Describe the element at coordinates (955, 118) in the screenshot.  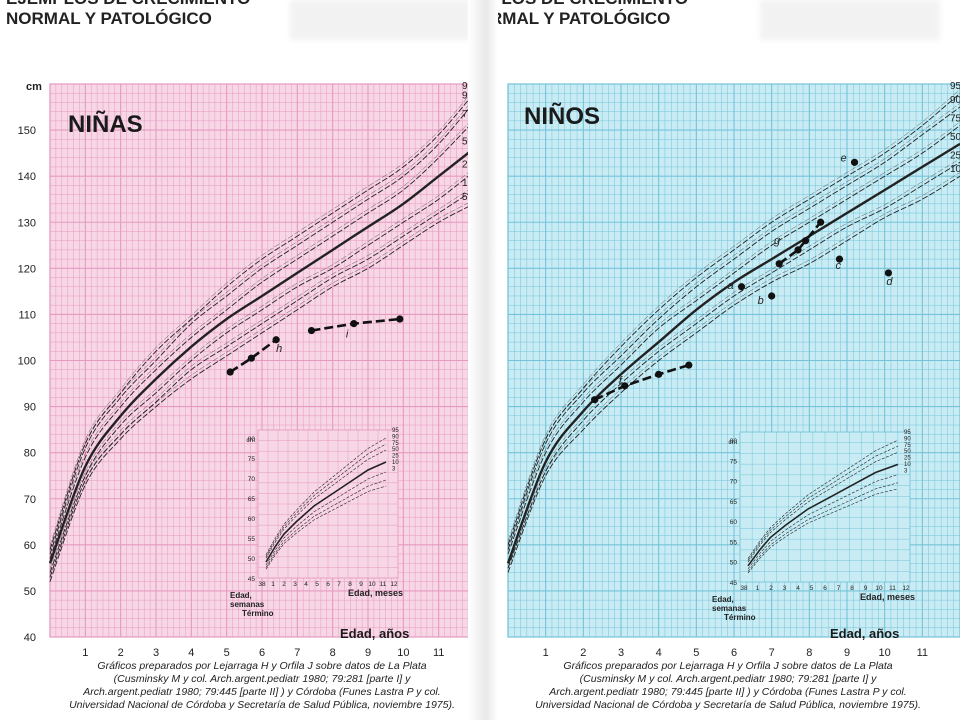
I see `percentile-label: 75` at that location.